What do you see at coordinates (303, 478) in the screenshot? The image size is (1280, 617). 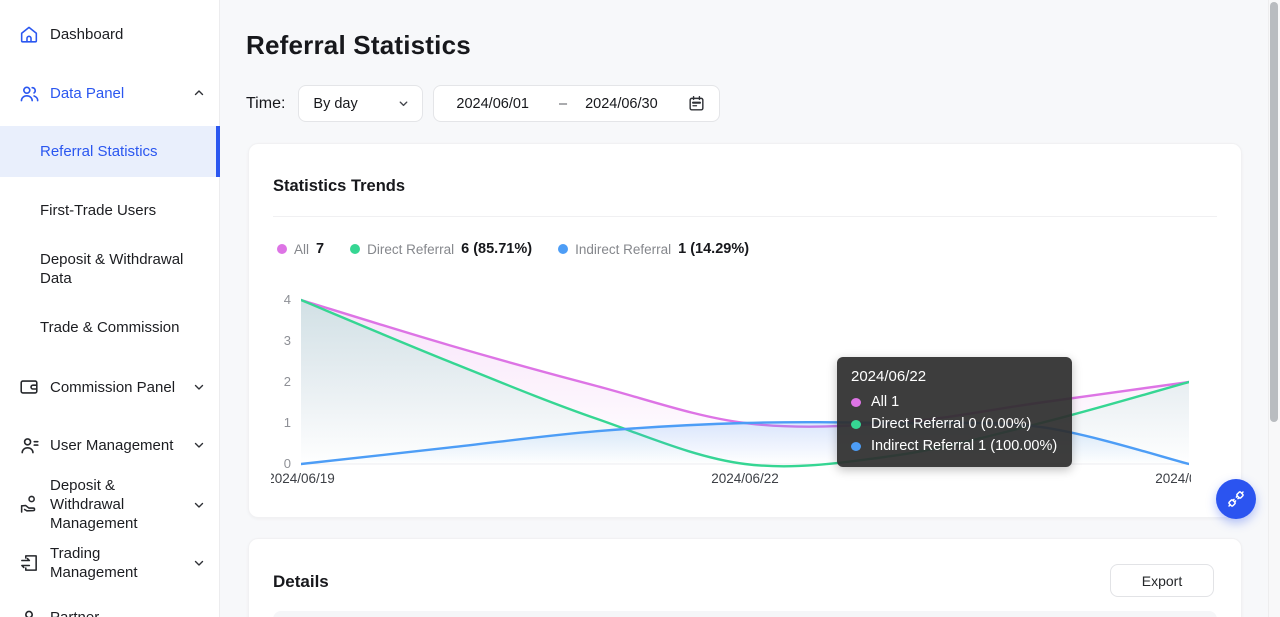 I see `x-tick-label: 2024/06/19` at bounding box center [303, 478].